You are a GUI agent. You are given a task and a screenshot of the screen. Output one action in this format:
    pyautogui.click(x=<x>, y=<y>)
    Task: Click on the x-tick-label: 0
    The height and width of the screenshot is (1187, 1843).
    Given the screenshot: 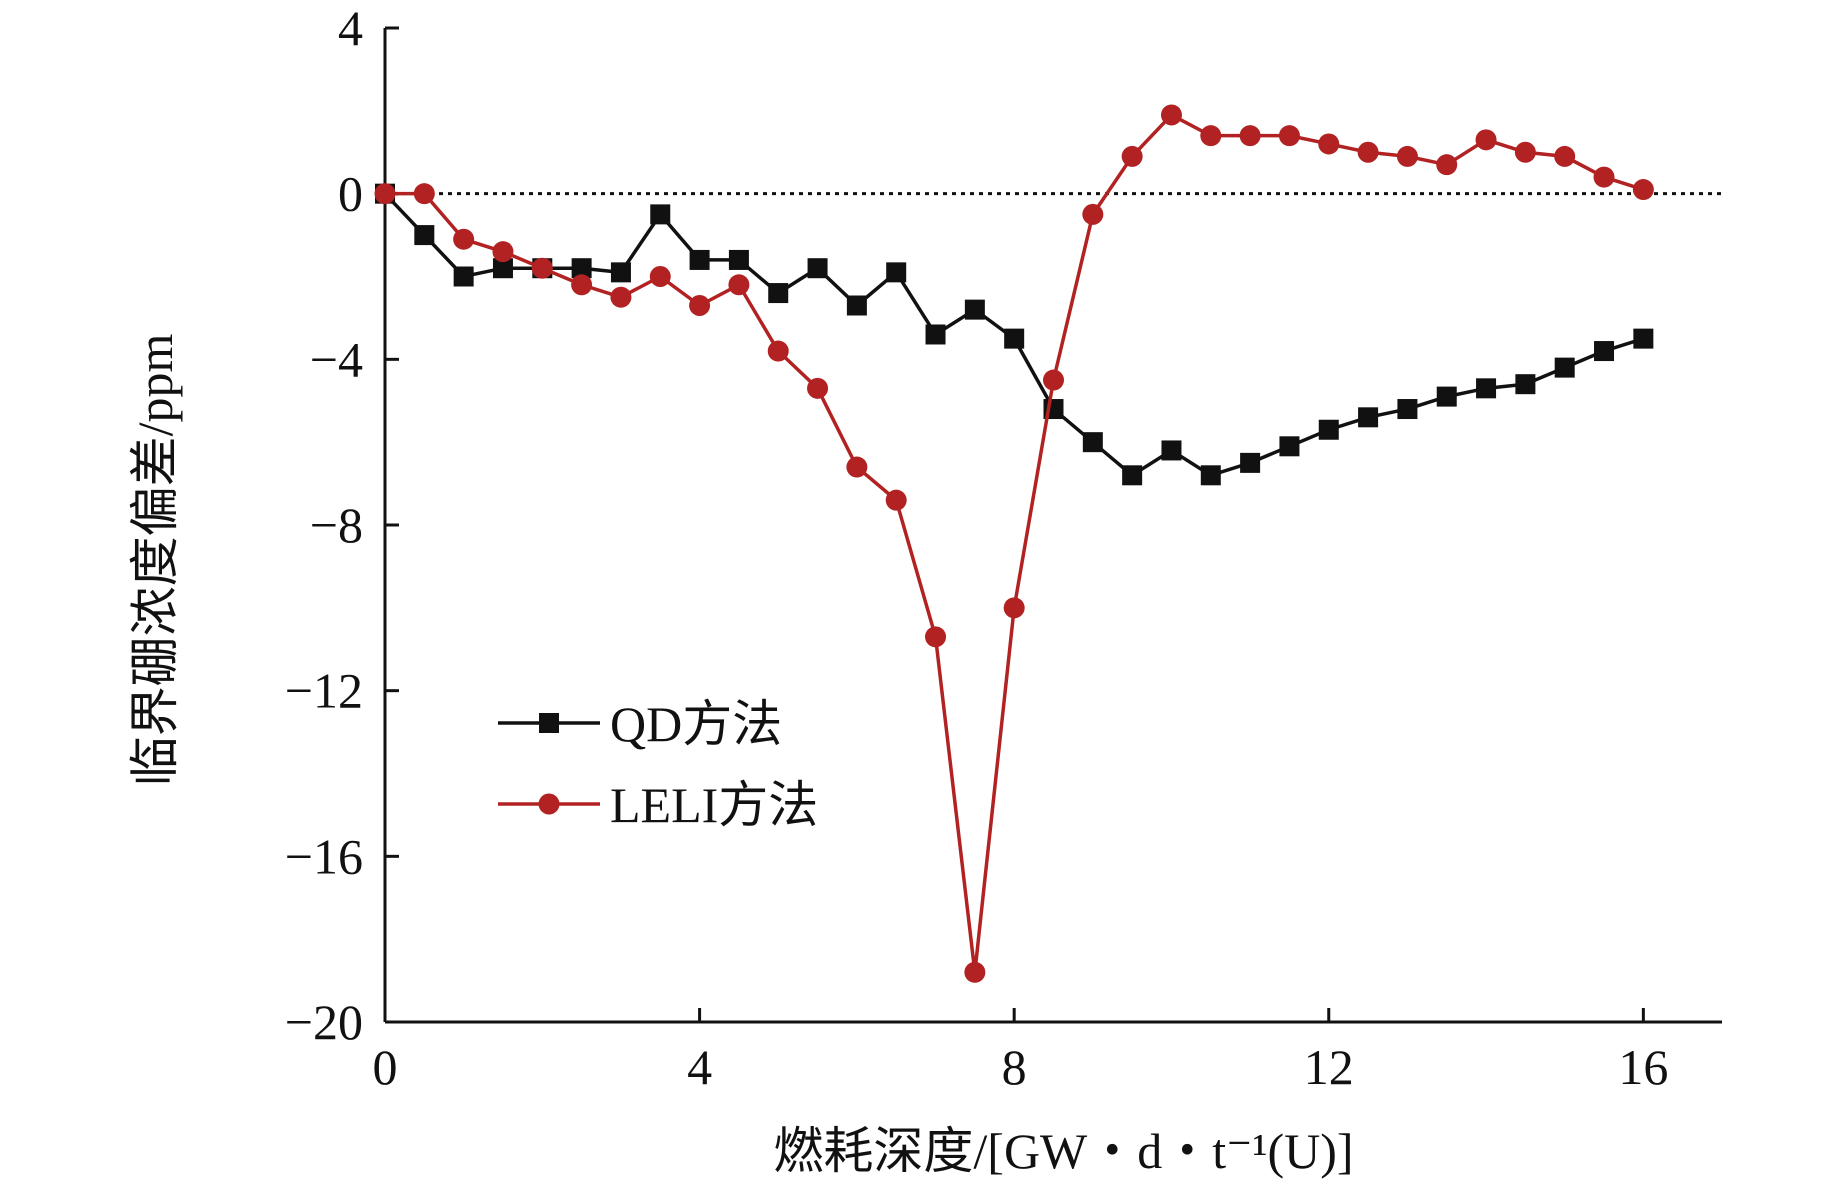 What is the action you would take?
    pyautogui.click(x=385, y=1067)
    